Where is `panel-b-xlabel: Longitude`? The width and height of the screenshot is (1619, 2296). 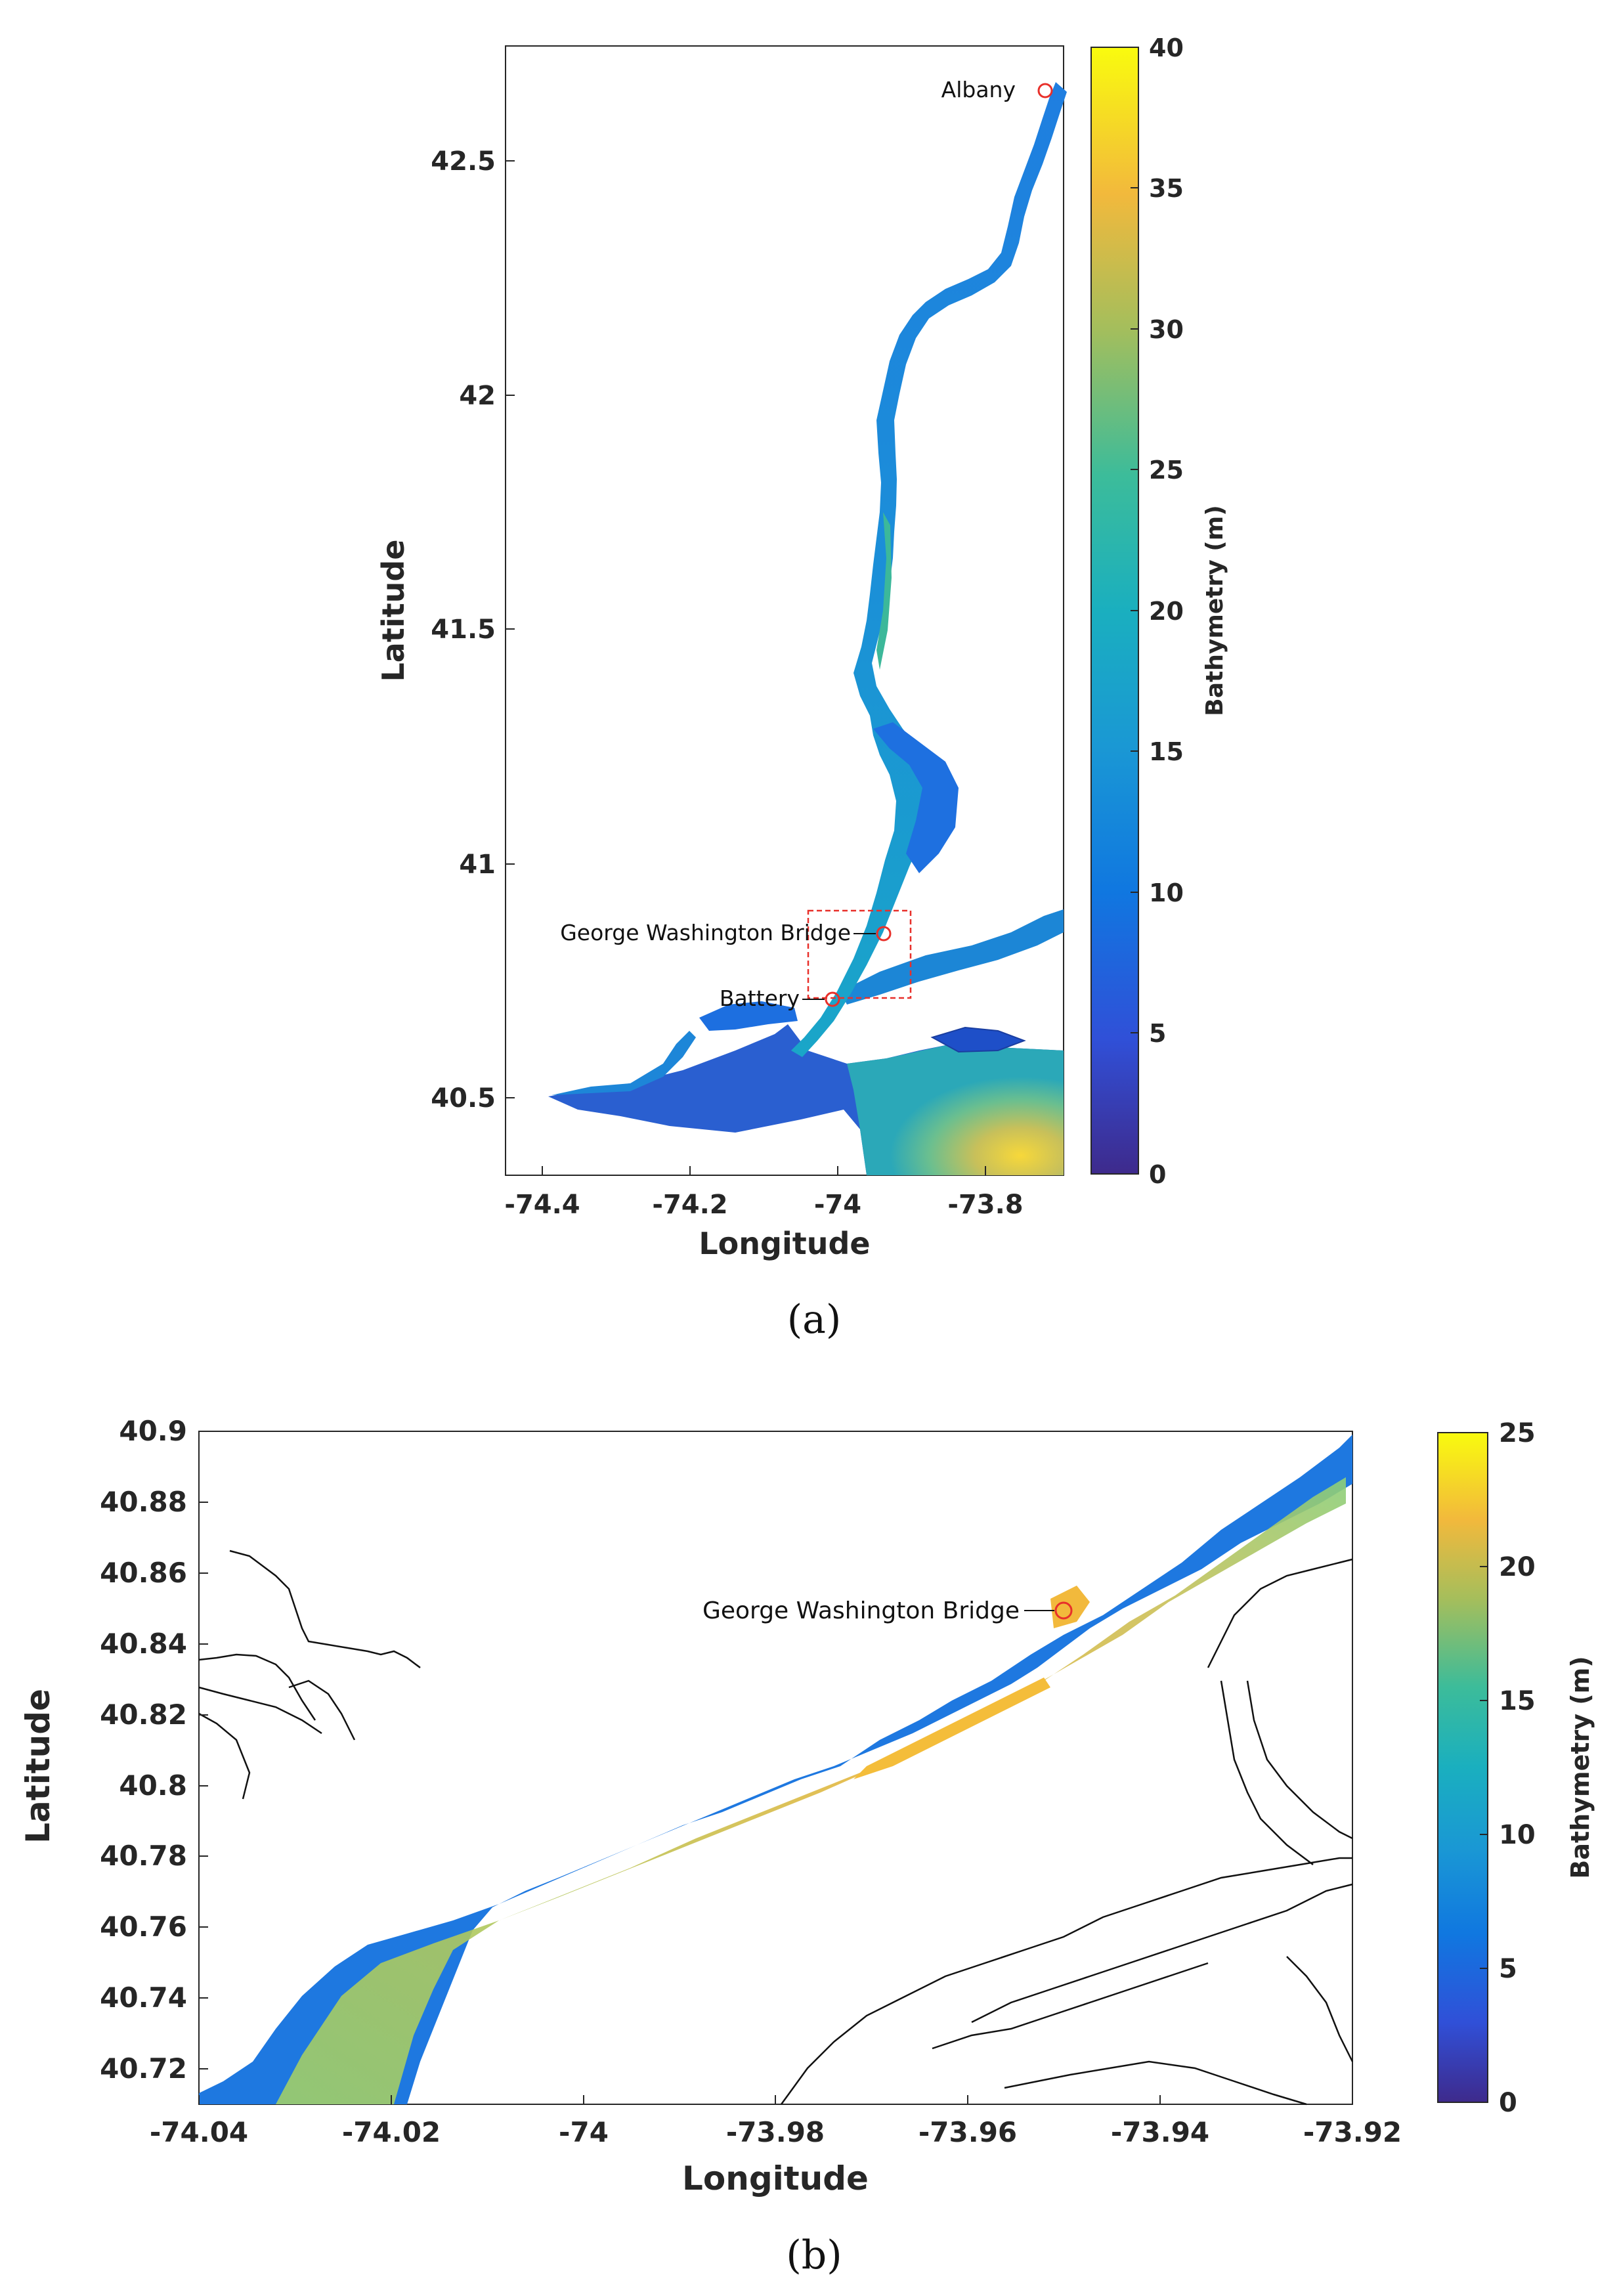
panel-b-xlabel: Longitude is located at coordinates (775, 2178).